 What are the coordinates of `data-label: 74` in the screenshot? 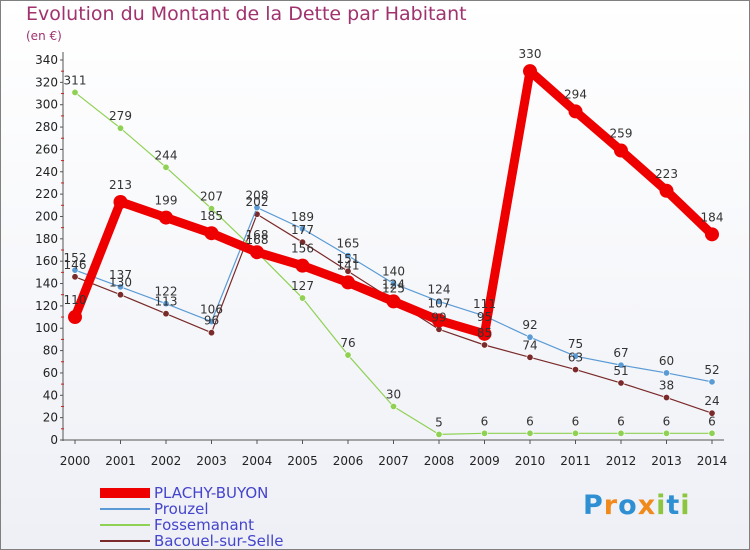 It's located at (529, 345).